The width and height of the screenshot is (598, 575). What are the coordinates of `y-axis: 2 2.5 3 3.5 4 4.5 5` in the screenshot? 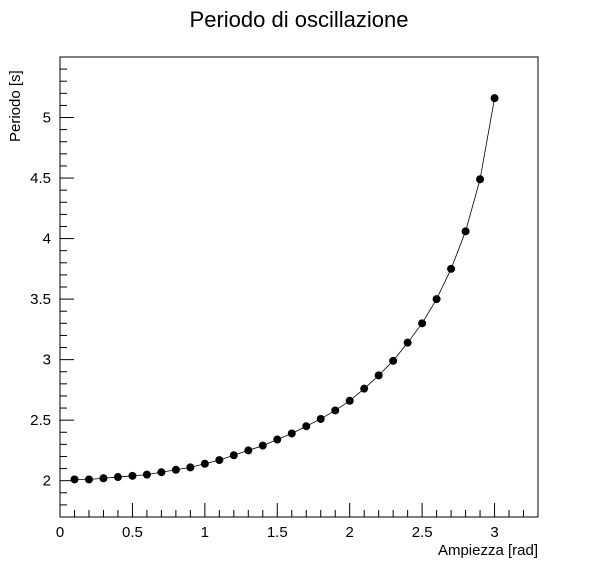 It's located at (52, 287).